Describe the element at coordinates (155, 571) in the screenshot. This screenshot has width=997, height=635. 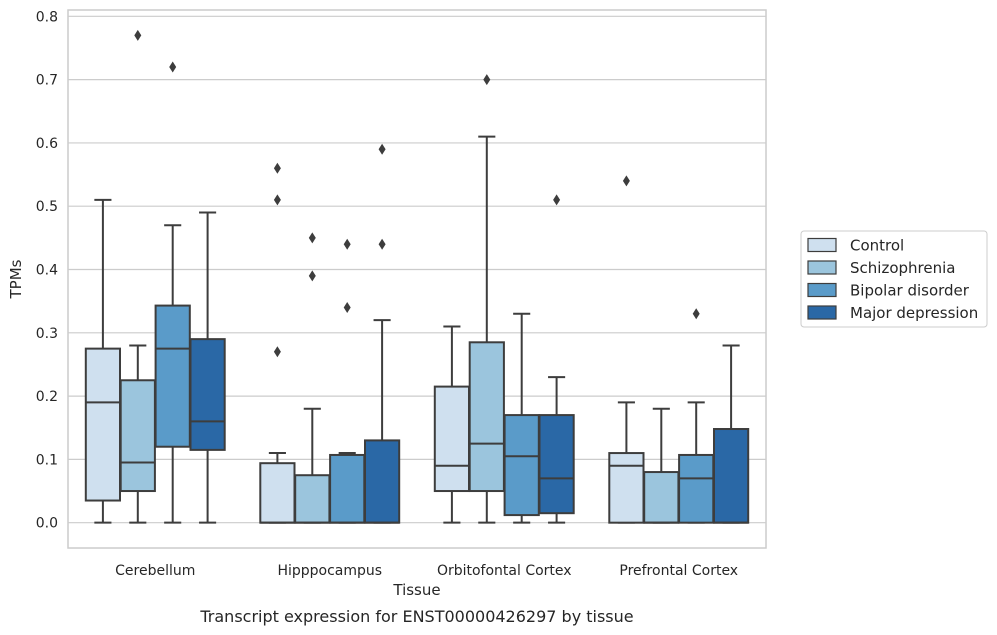
I see `x-tick-label: Cerebellum` at that location.